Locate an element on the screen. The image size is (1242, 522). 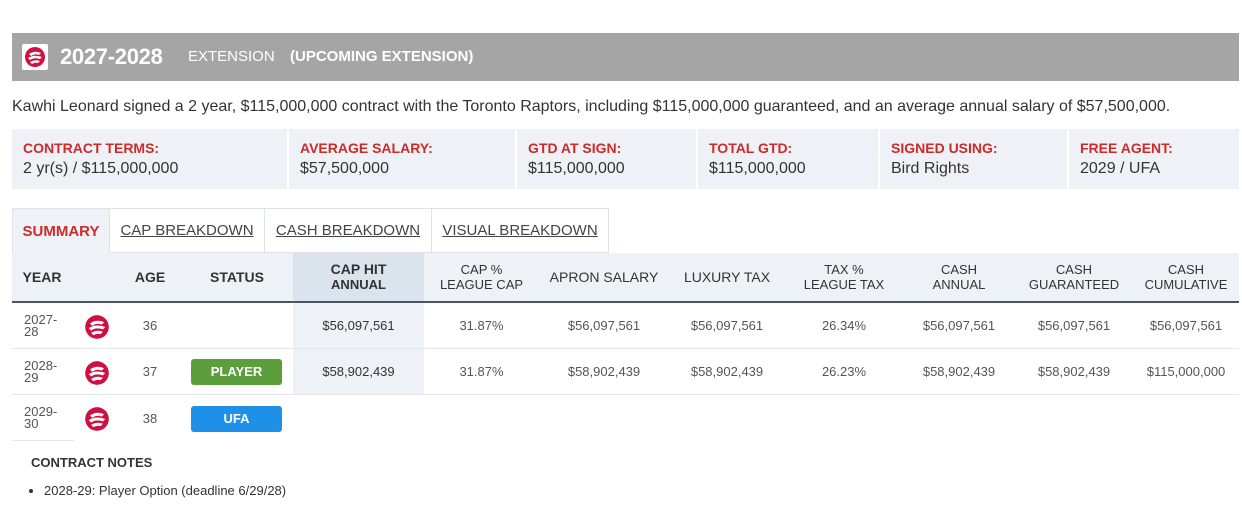
col-status: STATUS is located at coordinates (237, 277).